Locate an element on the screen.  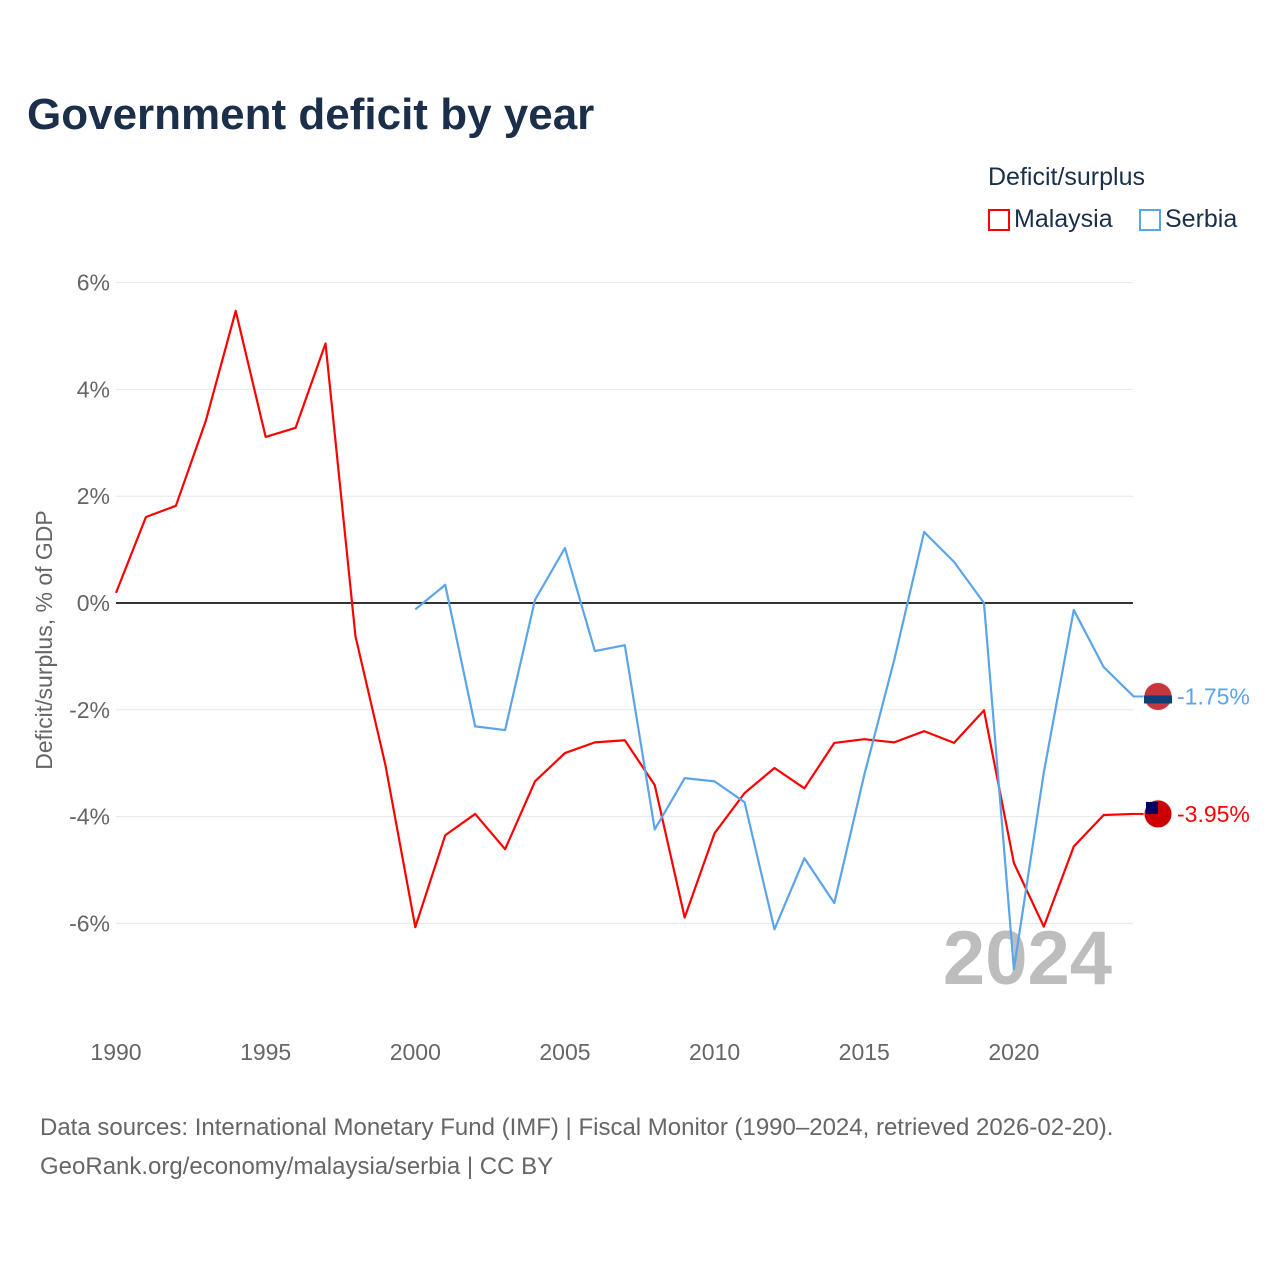
x-tick-label: 1990 is located at coordinates (115, 1052).